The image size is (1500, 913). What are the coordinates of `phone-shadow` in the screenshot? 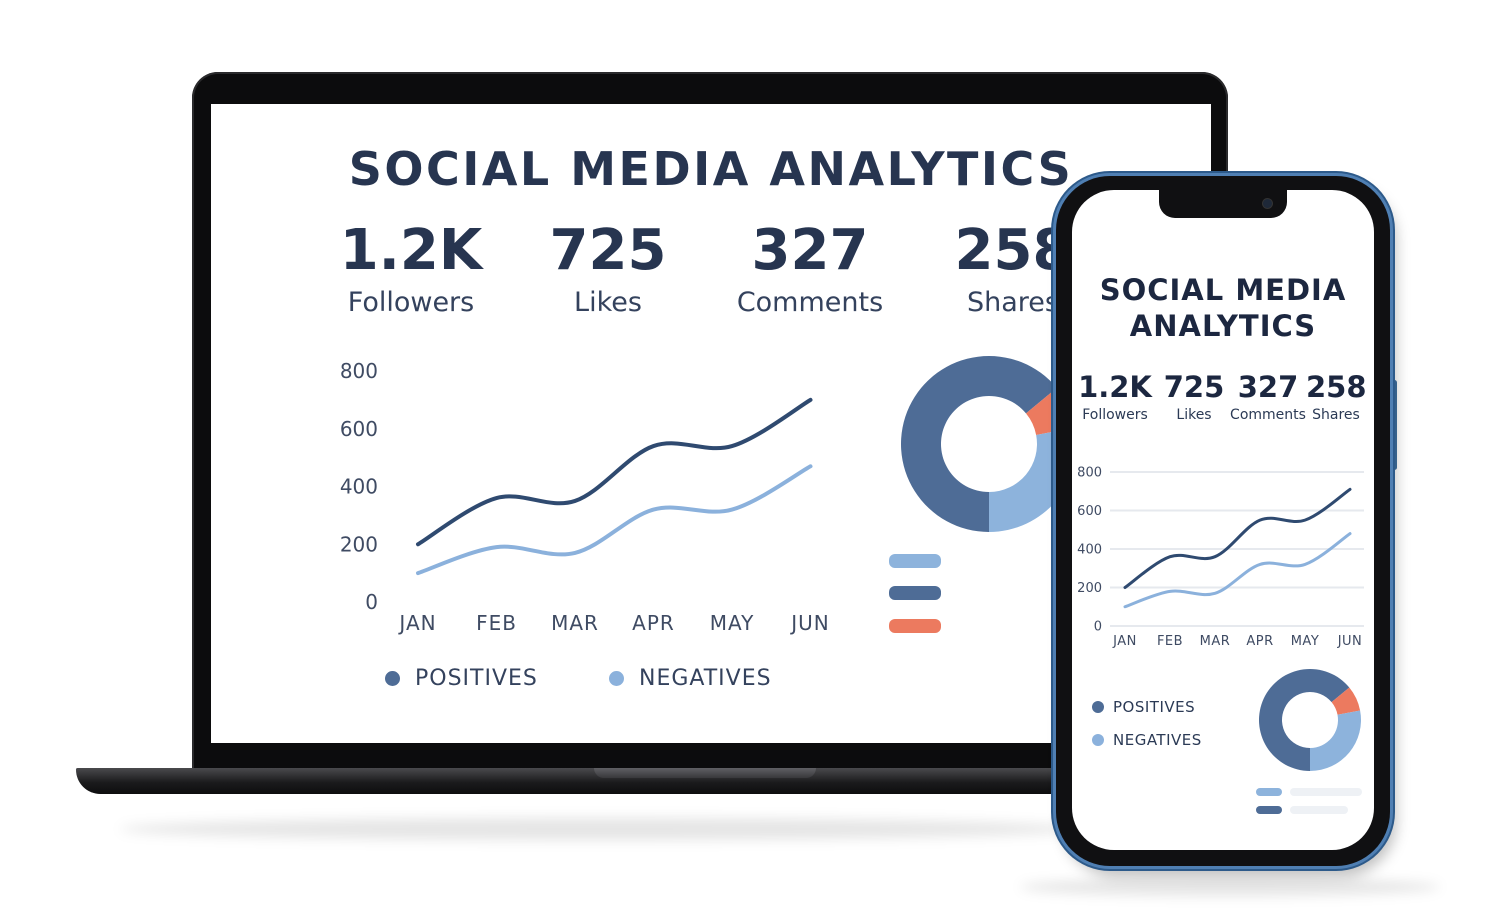 It's located at (1230, 887).